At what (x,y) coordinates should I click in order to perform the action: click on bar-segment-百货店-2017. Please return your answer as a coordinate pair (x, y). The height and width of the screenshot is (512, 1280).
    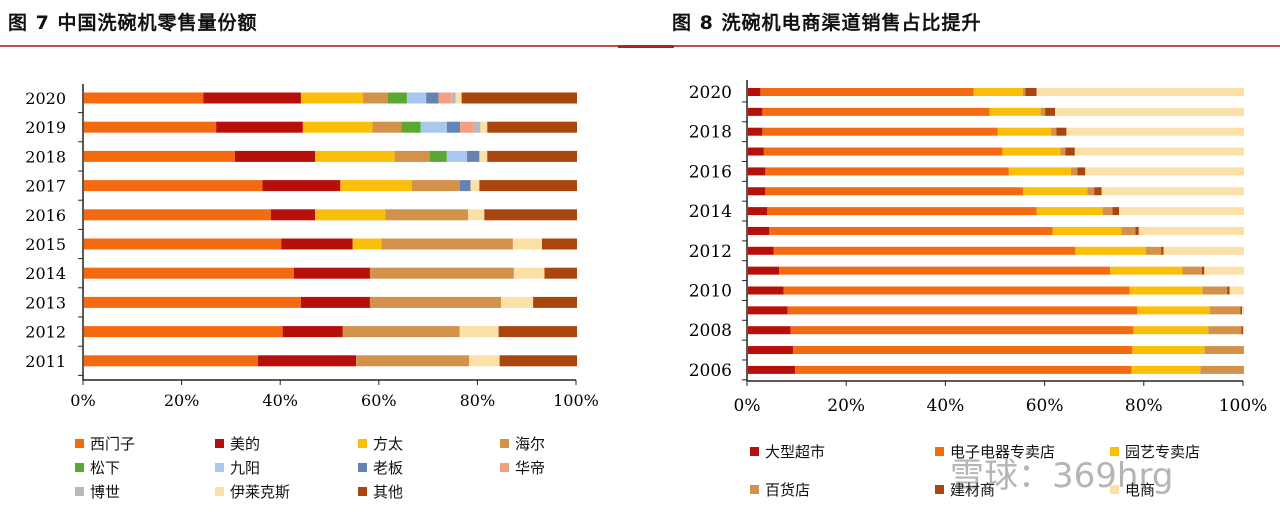
    Looking at the image, I should click on (1063, 151).